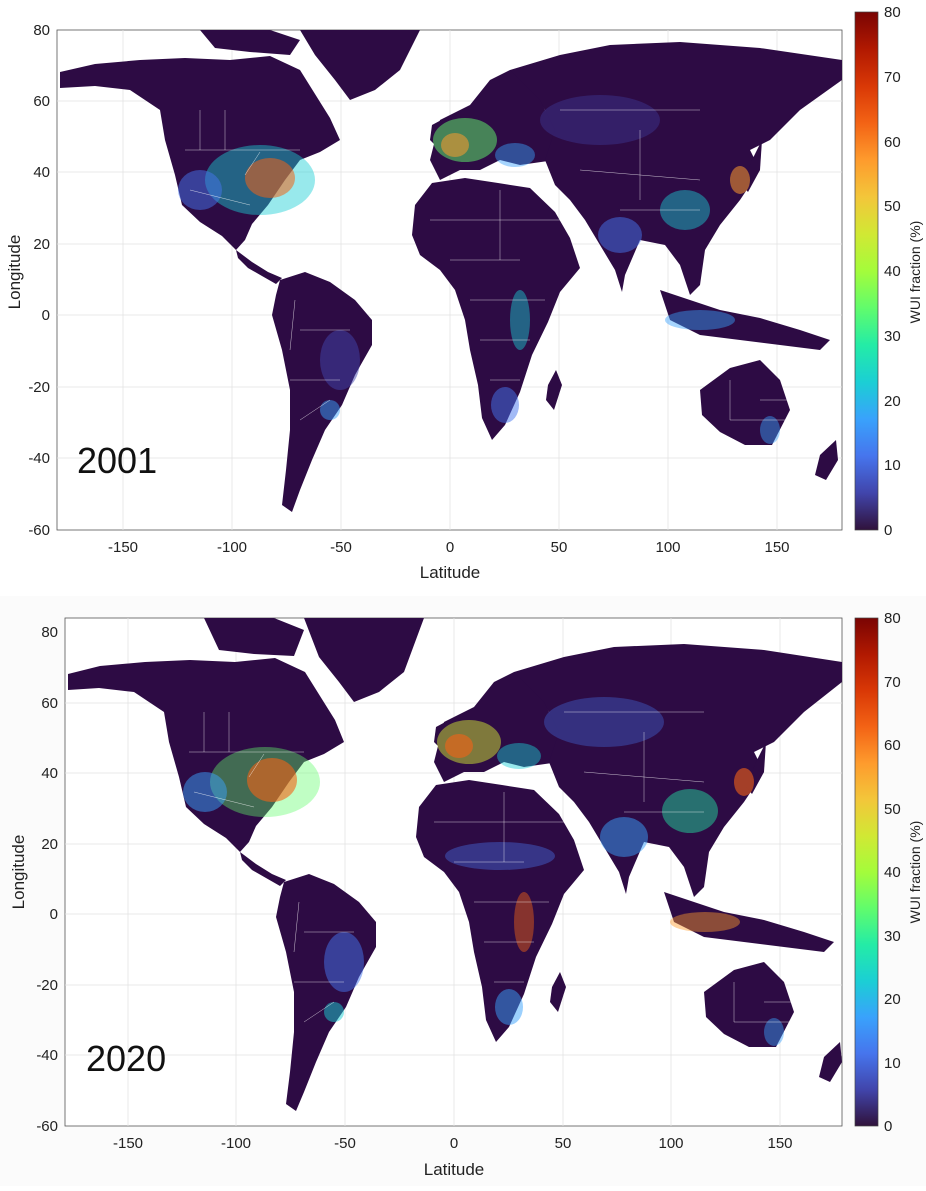 The width and height of the screenshot is (926, 1191). Describe the element at coordinates (117, 460) in the screenshot. I see `year-label: 2001` at that location.